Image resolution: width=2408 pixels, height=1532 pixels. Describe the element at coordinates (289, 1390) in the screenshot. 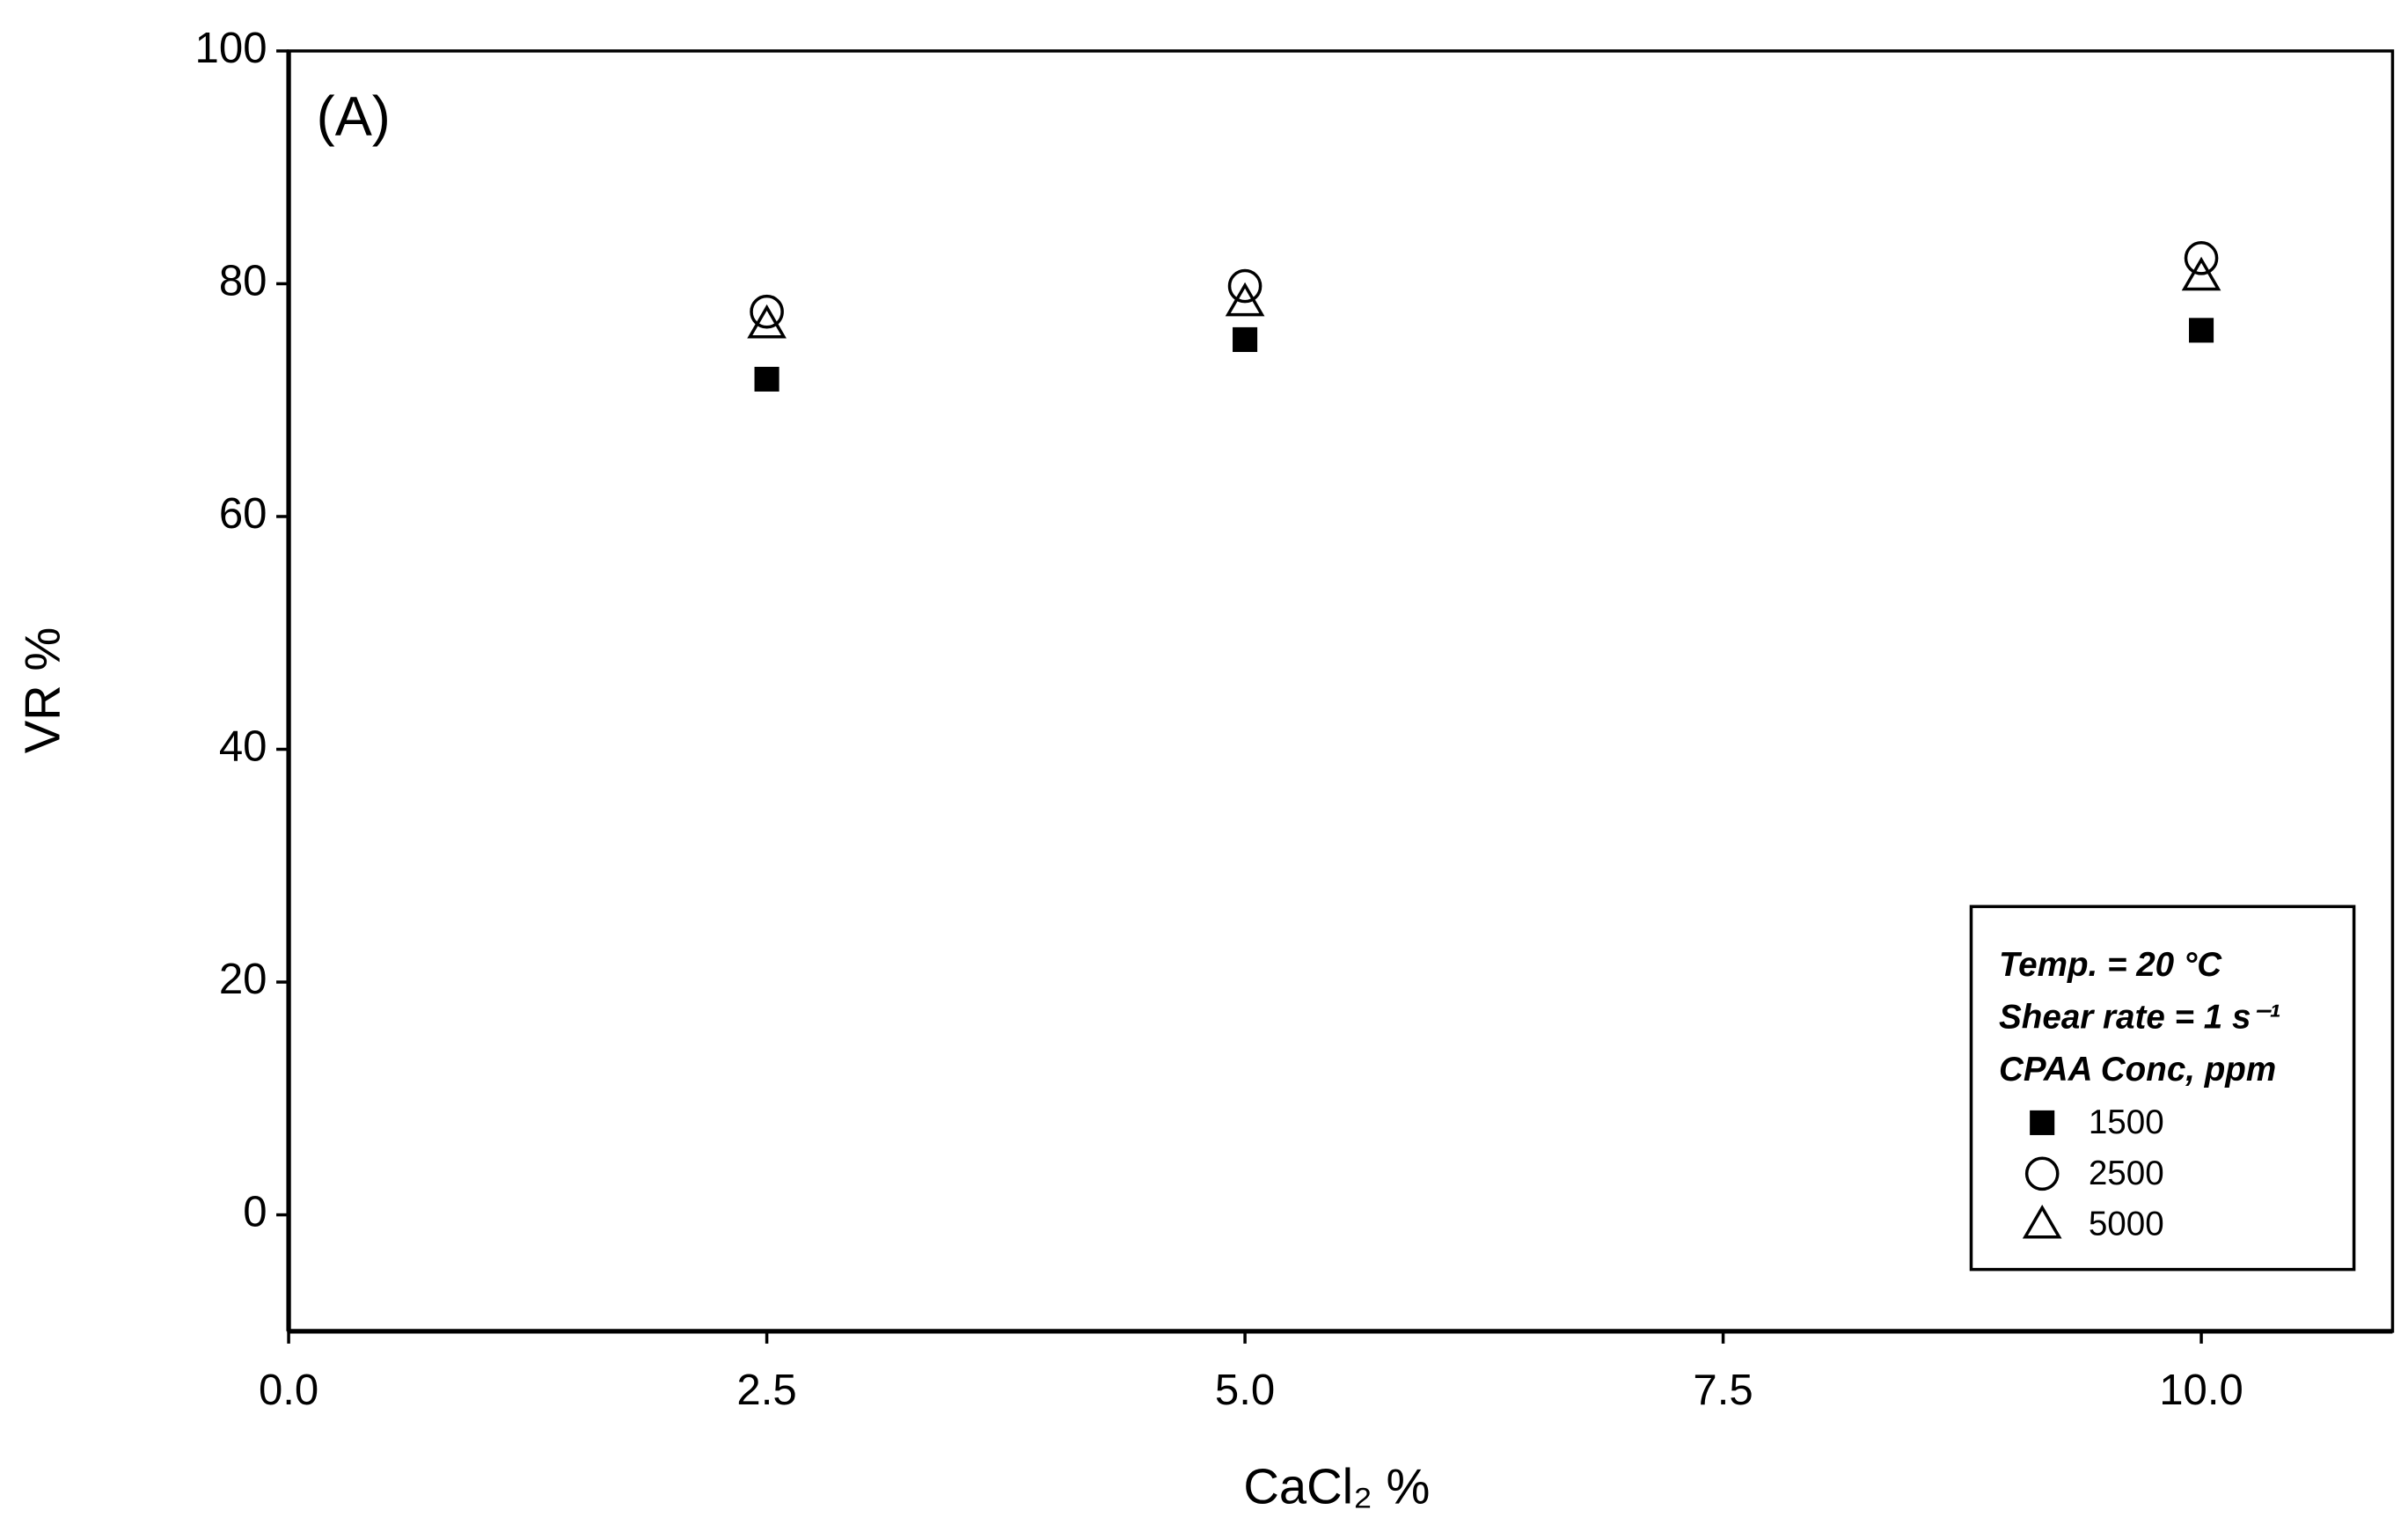

I see `x-tick-label: 0.0` at that location.